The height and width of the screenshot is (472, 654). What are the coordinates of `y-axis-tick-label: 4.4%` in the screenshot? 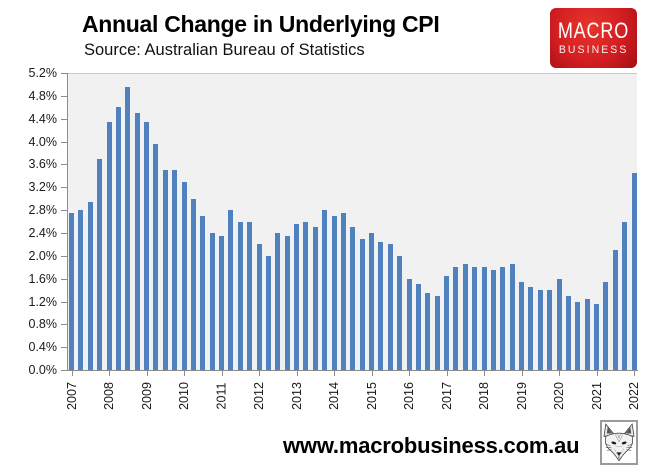 It's located at (43, 118).